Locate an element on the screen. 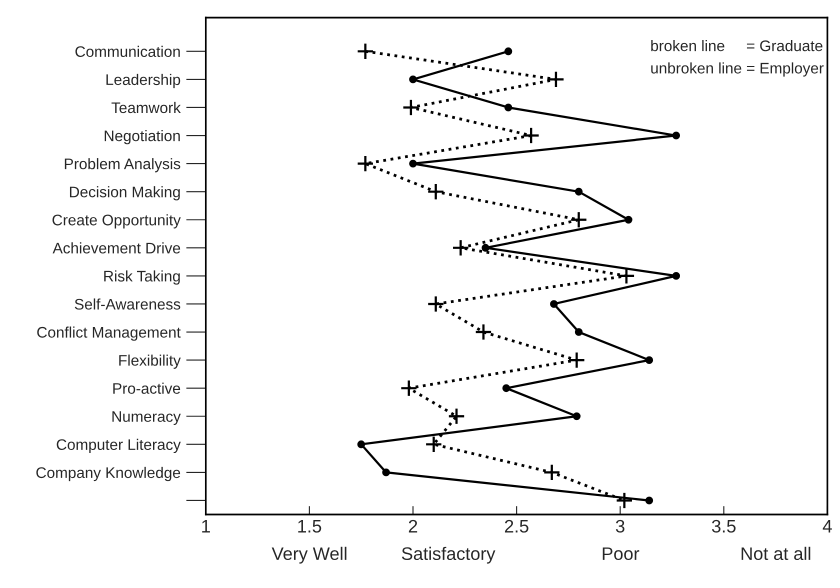 The width and height of the screenshot is (840, 588). y-tick-label: Negotiation is located at coordinates (142, 137).